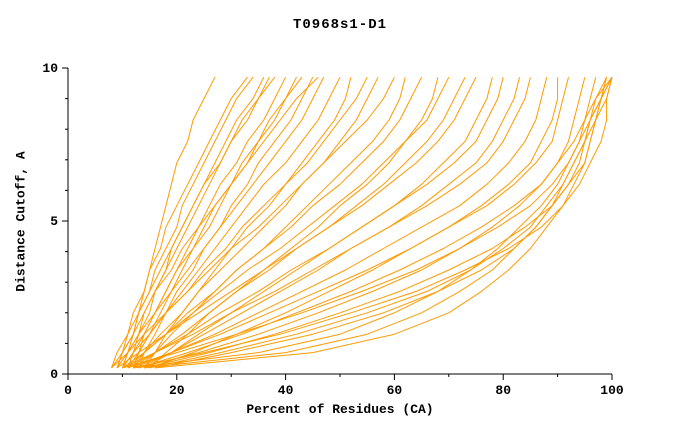 The image size is (680, 440). Describe the element at coordinates (503, 390) in the screenshot. I see `x-tick-label: 80` at that location.